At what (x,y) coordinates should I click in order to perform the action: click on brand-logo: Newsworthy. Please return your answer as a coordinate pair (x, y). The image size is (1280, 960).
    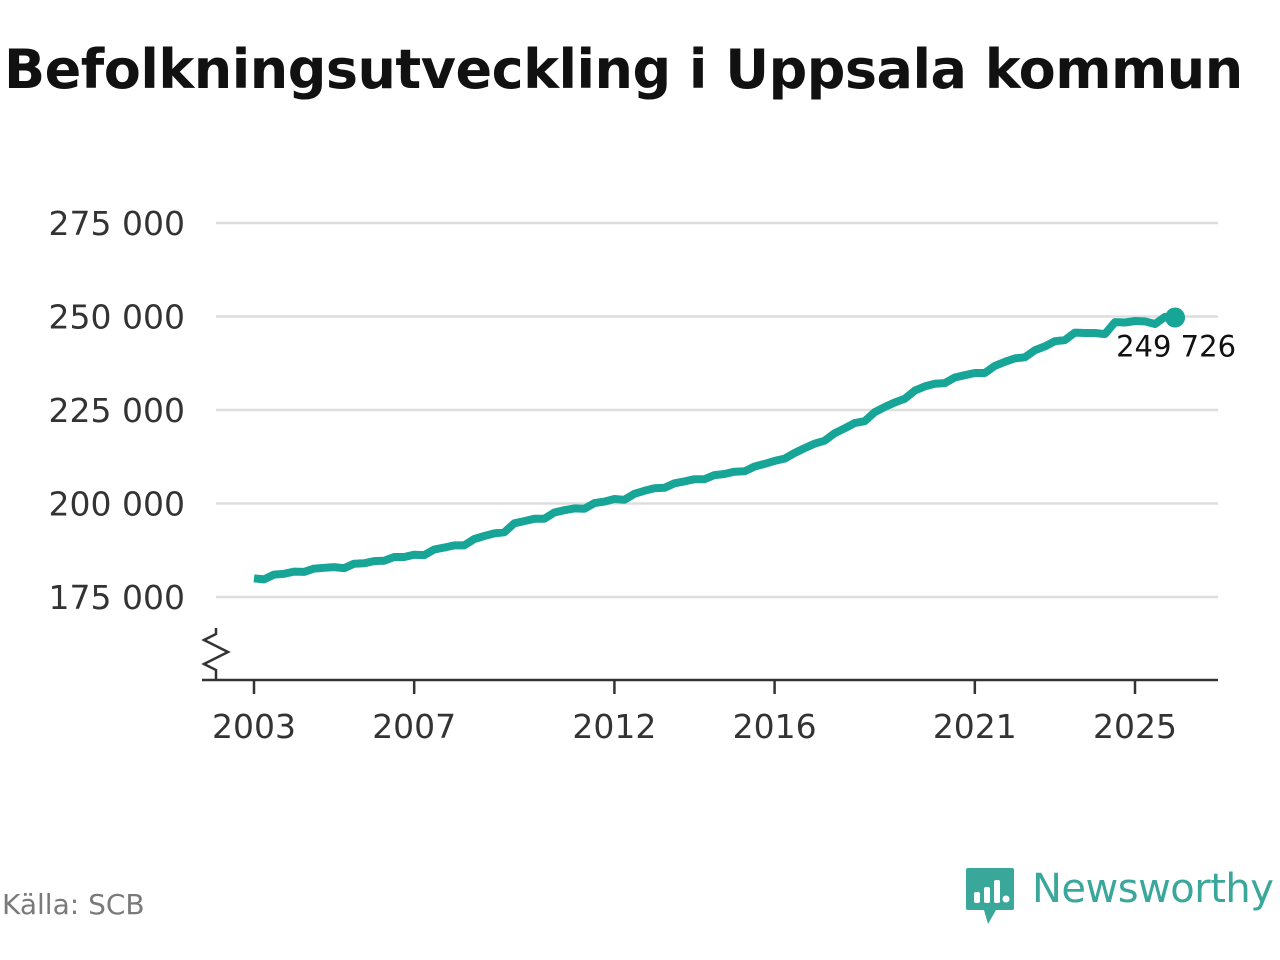
    Looking at the image, I should click on (1119, 896).